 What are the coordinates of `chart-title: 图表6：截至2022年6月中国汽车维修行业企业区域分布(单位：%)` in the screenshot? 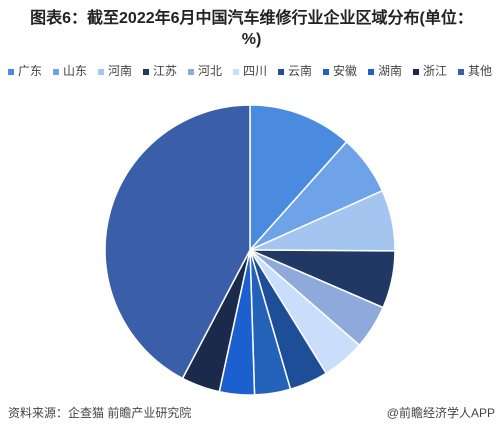 It's located at (251, 29).